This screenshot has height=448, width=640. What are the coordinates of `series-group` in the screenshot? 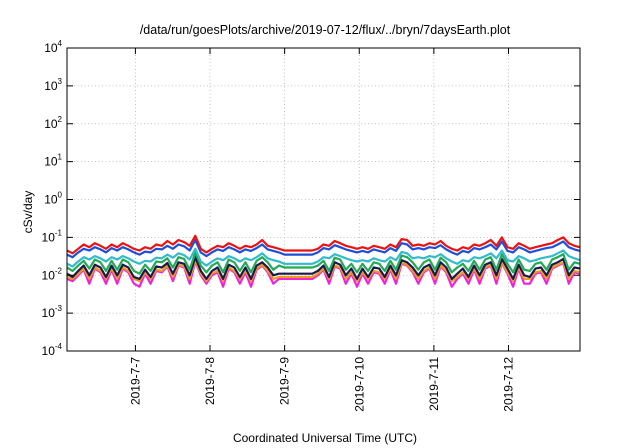 It's located at (323, 261).